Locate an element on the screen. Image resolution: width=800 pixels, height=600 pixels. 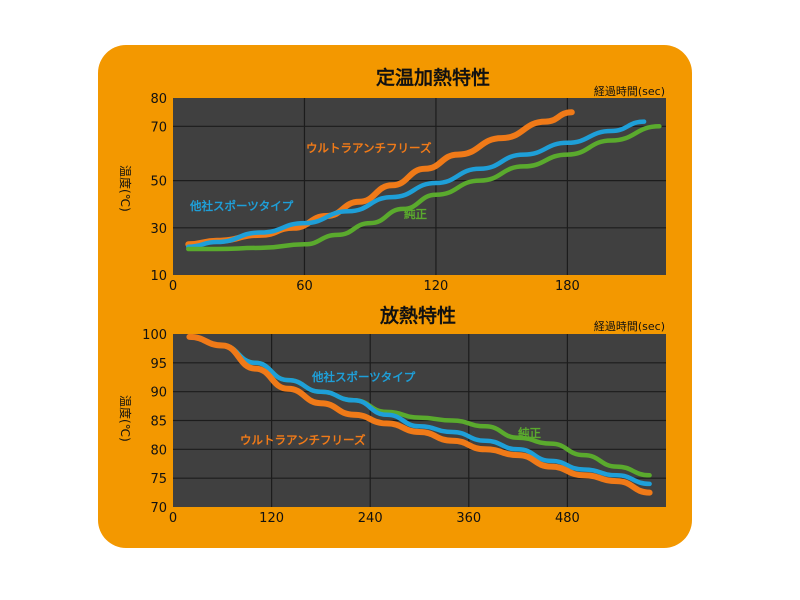
heating-y-ticks: 80 70 50 30 10 is located at coordinates (158, 188).